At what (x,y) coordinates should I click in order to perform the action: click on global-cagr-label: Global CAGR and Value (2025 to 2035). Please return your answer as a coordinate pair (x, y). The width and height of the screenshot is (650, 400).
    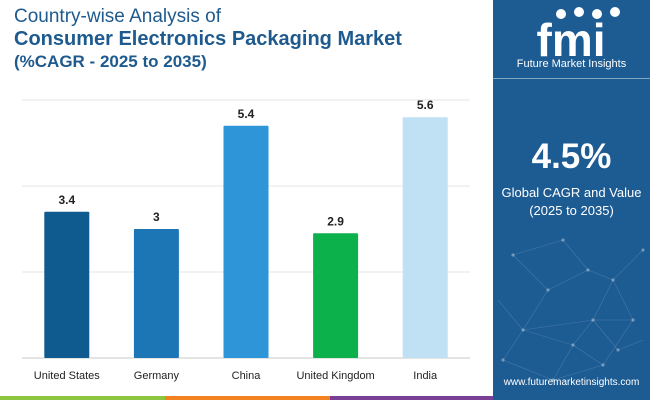
    Looking at the image, I should click on (571, 202).